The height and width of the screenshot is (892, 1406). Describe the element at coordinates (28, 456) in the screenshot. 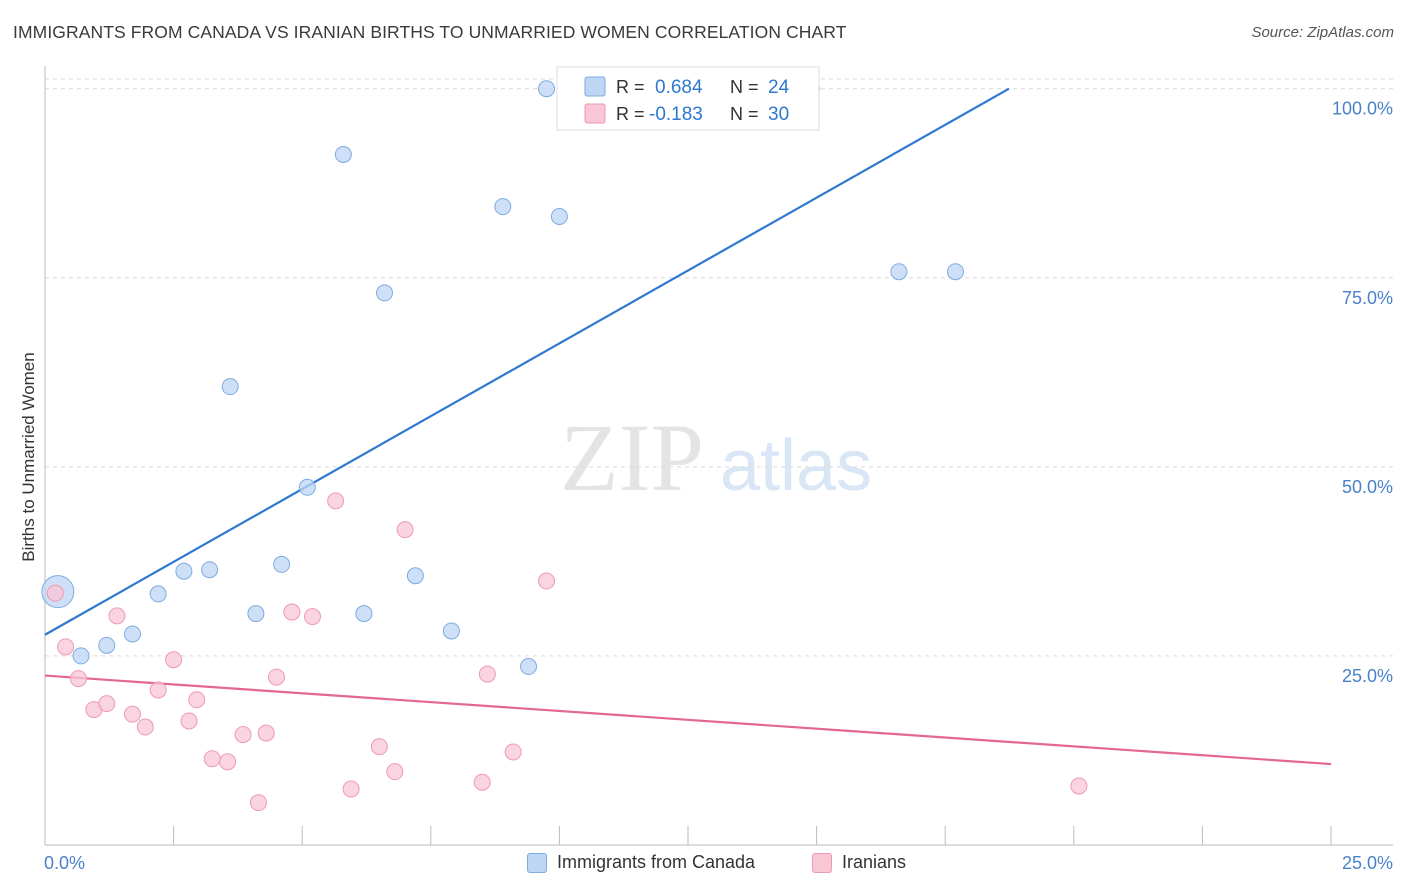

I see `y-axis-title: Births to Unmarried Women` at that location.